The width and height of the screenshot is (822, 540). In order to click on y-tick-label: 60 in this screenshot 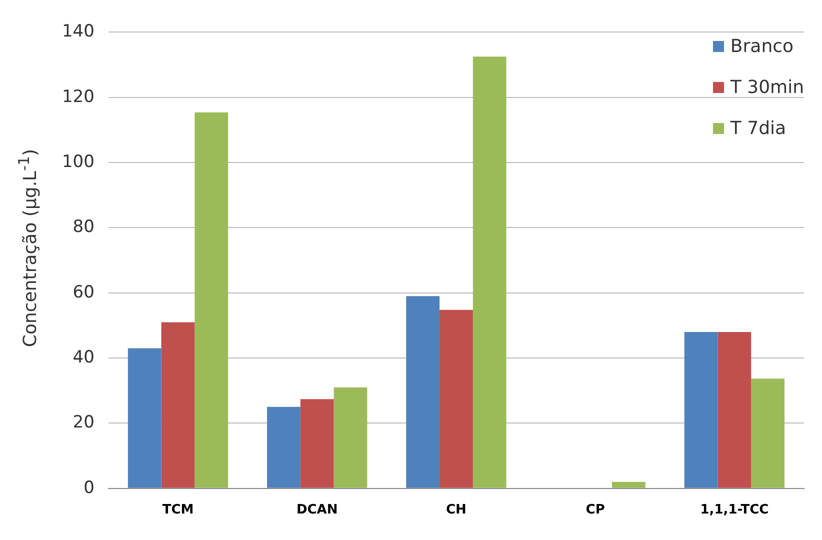, I will do `click(83, 292)`.